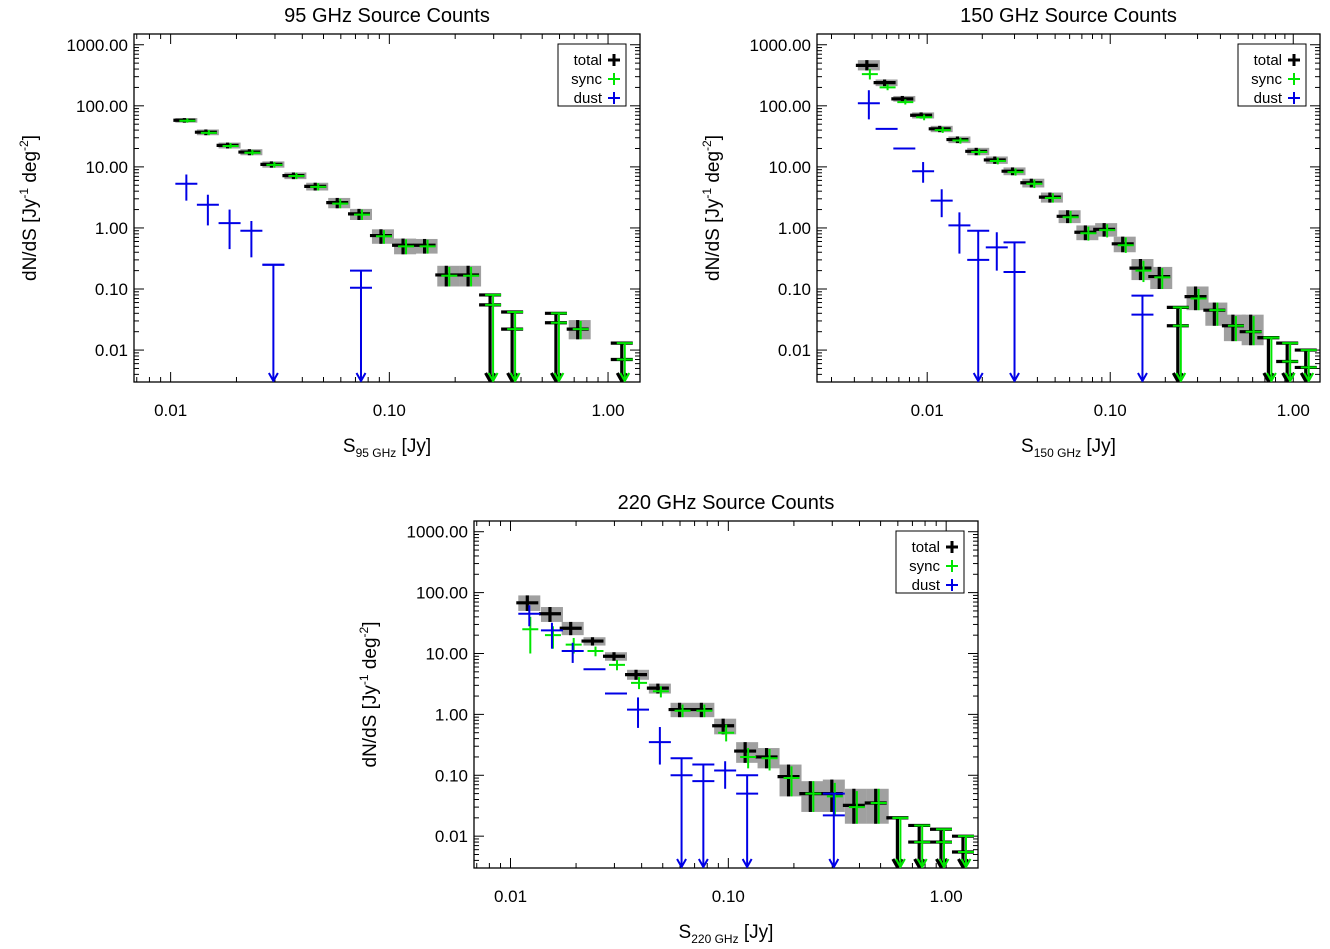 Image resolution: width=1330 pixels, height=949 pixels. Describe the element at coordinates (1068, 16) in the screenshot. I see `chart-title: 150 GHz Source Counts` at that location.